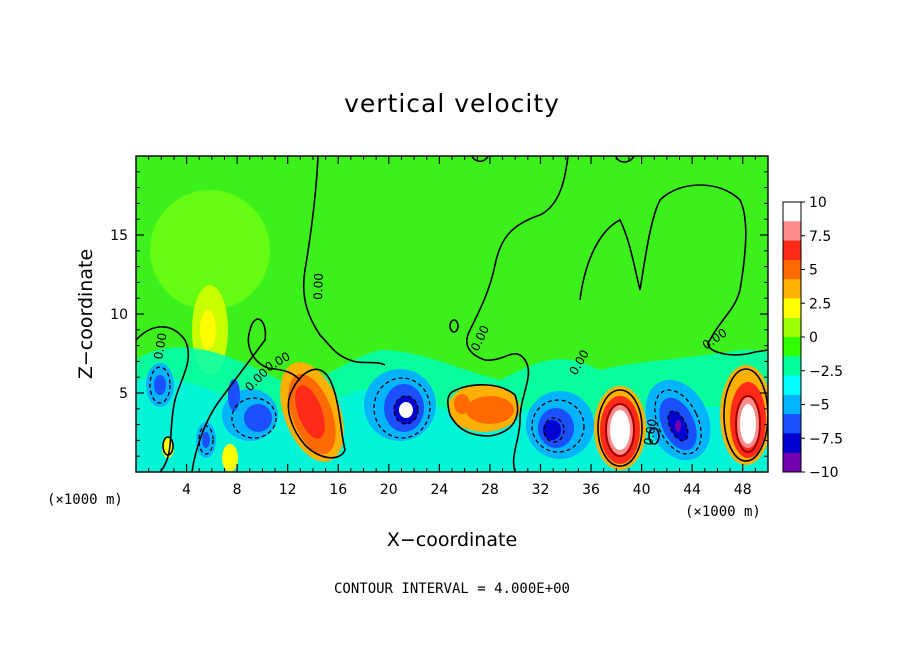 This screenshot has height=654, width=904. What do you see at coordinates (123, 394) in the screenshot?
I see `y-tick-label: 5` at bounding box center [123, 394].